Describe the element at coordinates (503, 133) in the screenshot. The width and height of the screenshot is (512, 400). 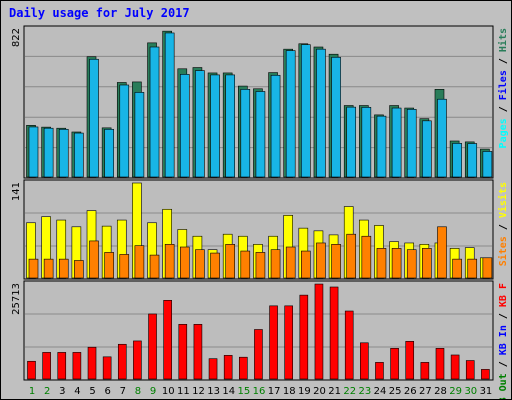
I see `legend-item: Pages` at that location.